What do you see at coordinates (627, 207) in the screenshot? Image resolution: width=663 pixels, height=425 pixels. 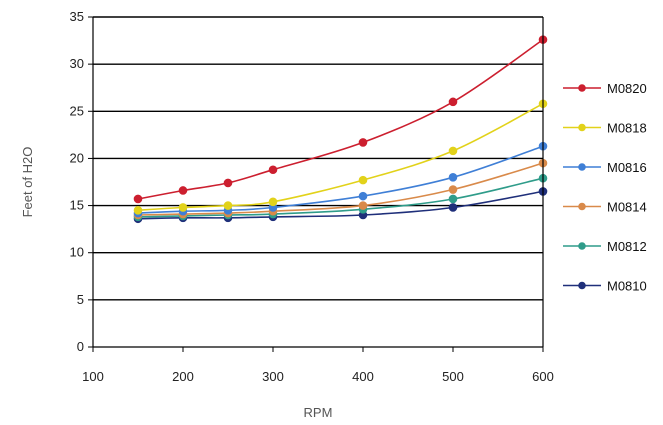 I see `legend-label: M0814` at bounding box center [627, 207].